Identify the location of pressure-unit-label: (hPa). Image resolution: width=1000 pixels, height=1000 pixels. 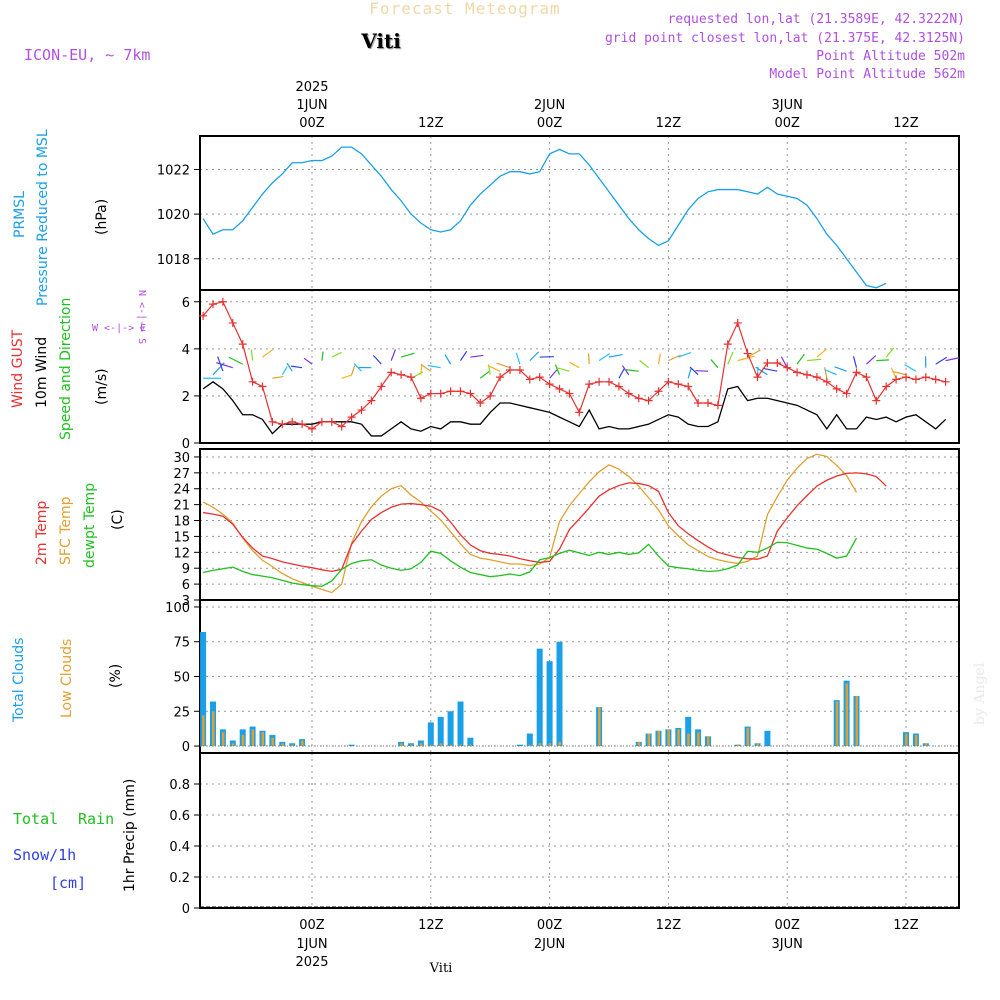
(102, 217).